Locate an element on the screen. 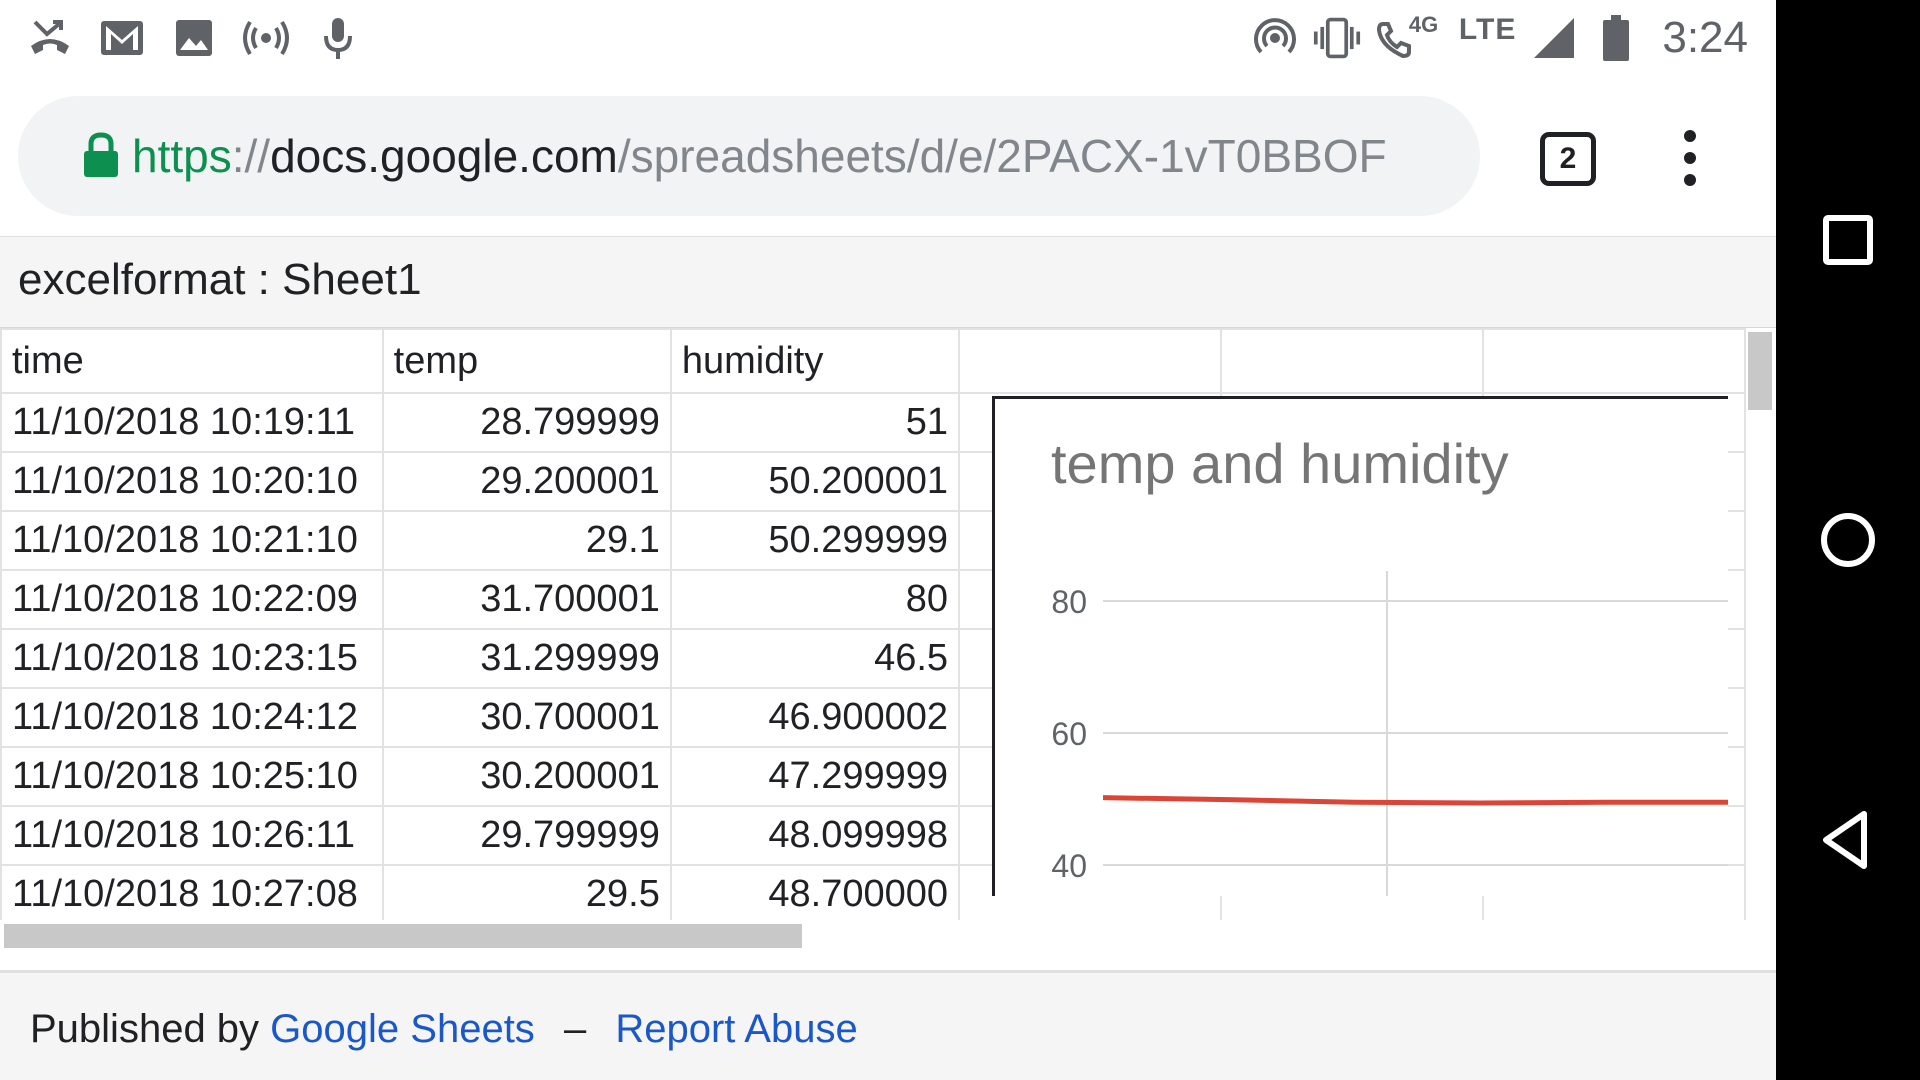 The height and width of the screenshot is (1080, 1920). table-row: 11/10/2018 10:20:10 29.200001 50.200001 is located at coordinates (873, 481).